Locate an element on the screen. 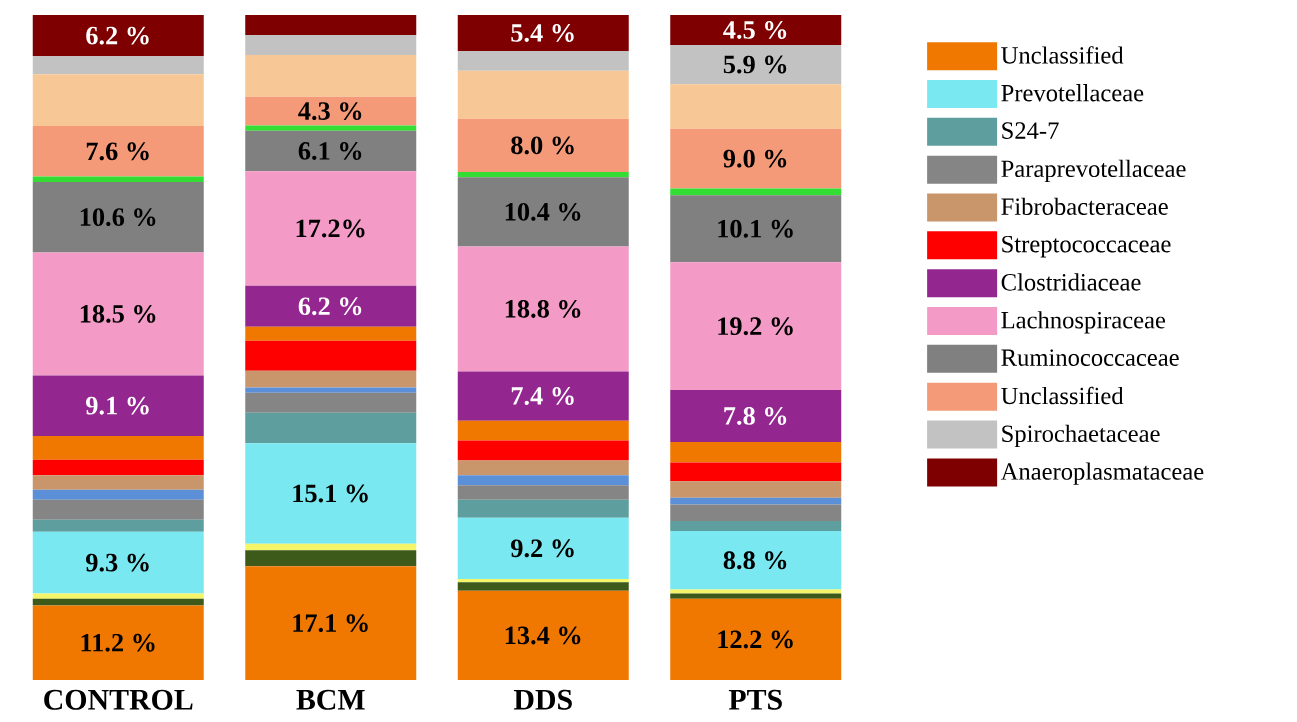 The height and width of the screenshot is (722, 1297). x-tick-label: PTS is located at coordinates (755, 699).